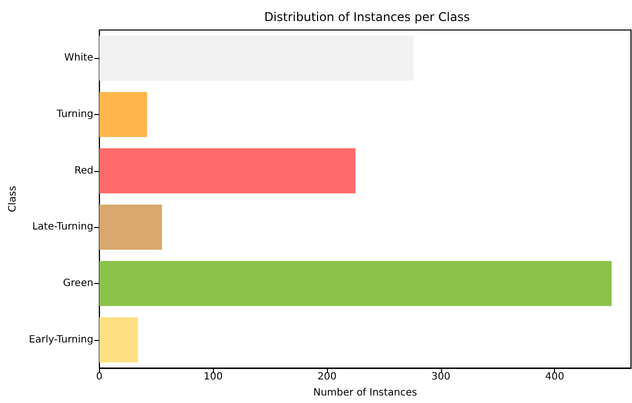 The width and height of the screenshot is (632, 403). I want to click on y-tick-label: Green, so click(78, 283).